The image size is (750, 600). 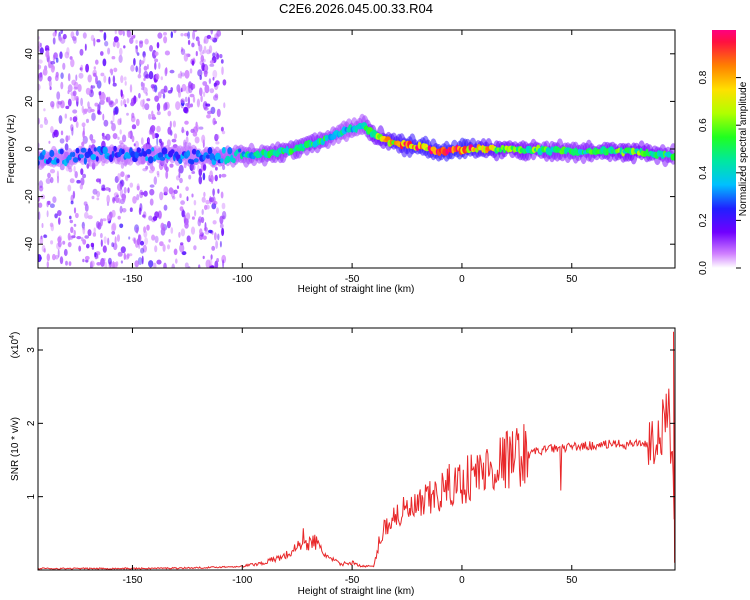 I want to click on x-tick-label: 0, so click(x=462, y=580).